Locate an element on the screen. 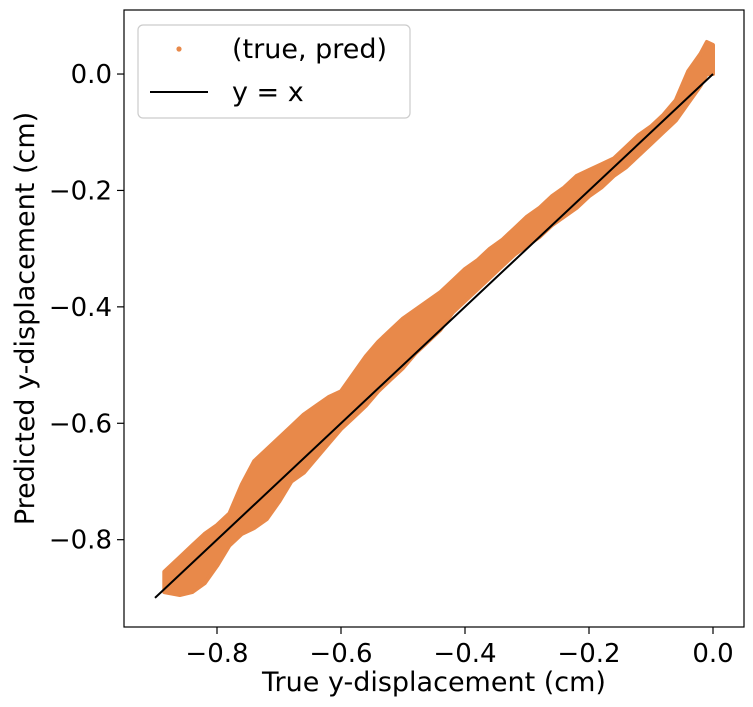  x-axis-ticks: −0.8 −0.6 −0.4 −0.2 0.0 is located at coordinates (459, 648).